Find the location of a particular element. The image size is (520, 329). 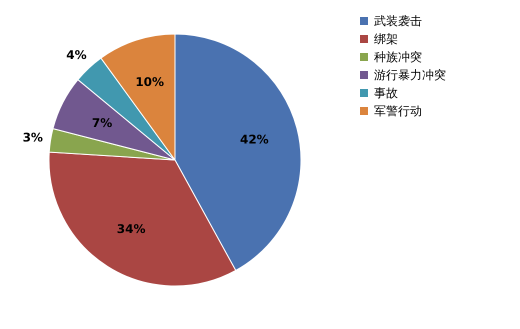

legend-label: 游行暴力冲突 is located at coordinates (410, 75).